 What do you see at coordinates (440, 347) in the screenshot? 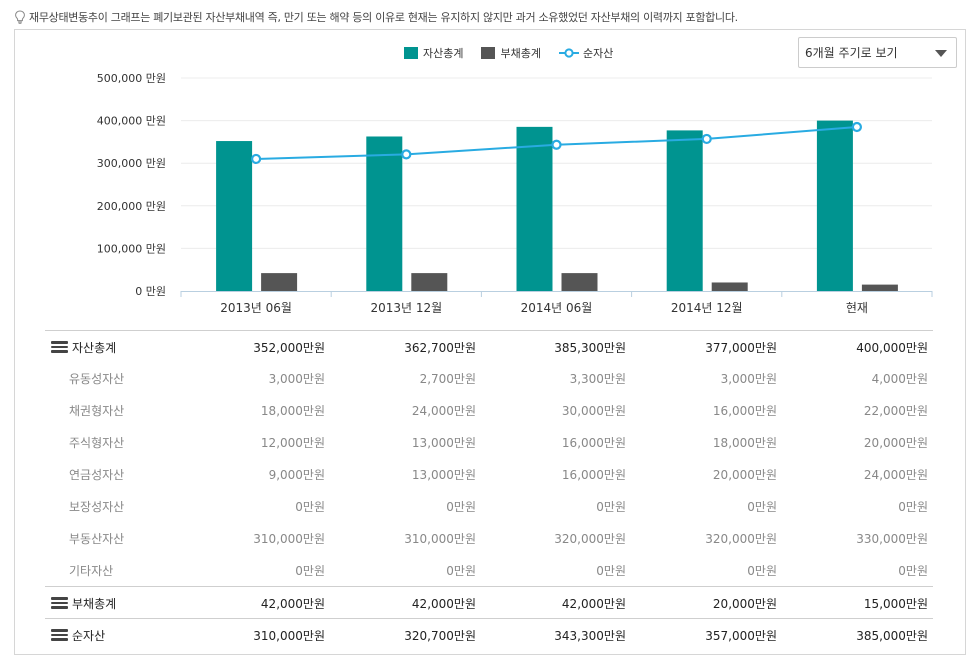
I see `table-cell: 362,700만원` at bounding box center [440, 347].